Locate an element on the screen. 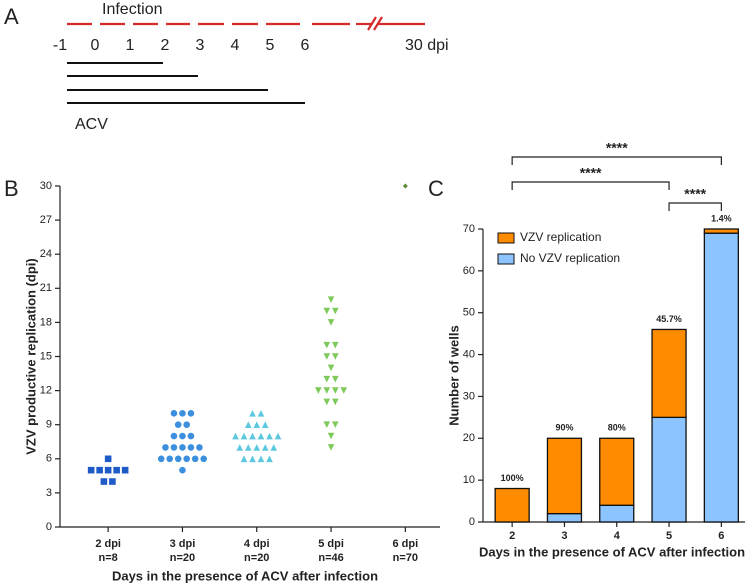 This screenshot has height=587, width=747. y-tick-label: 20 is located at coordinates (469, 438).